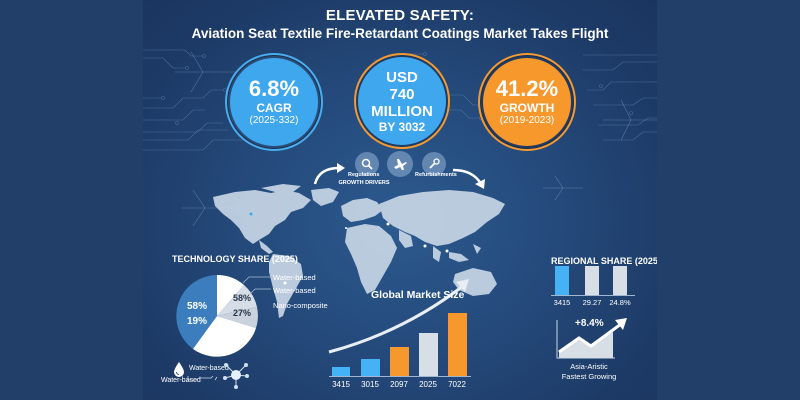 Image resolution: width=800 pixels, height=400 pixels. Describe the element at coordinates (242, 298) in the screenshot. I see `pie-label-grey-top: 58%` at that location.